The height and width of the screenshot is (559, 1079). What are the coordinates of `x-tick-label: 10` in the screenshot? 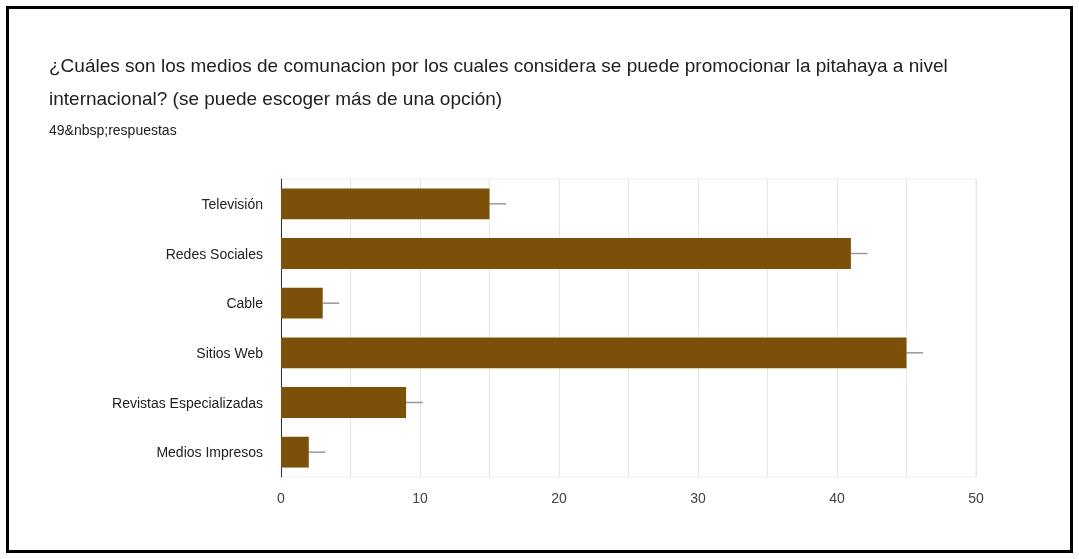 It's located at (420, 498).